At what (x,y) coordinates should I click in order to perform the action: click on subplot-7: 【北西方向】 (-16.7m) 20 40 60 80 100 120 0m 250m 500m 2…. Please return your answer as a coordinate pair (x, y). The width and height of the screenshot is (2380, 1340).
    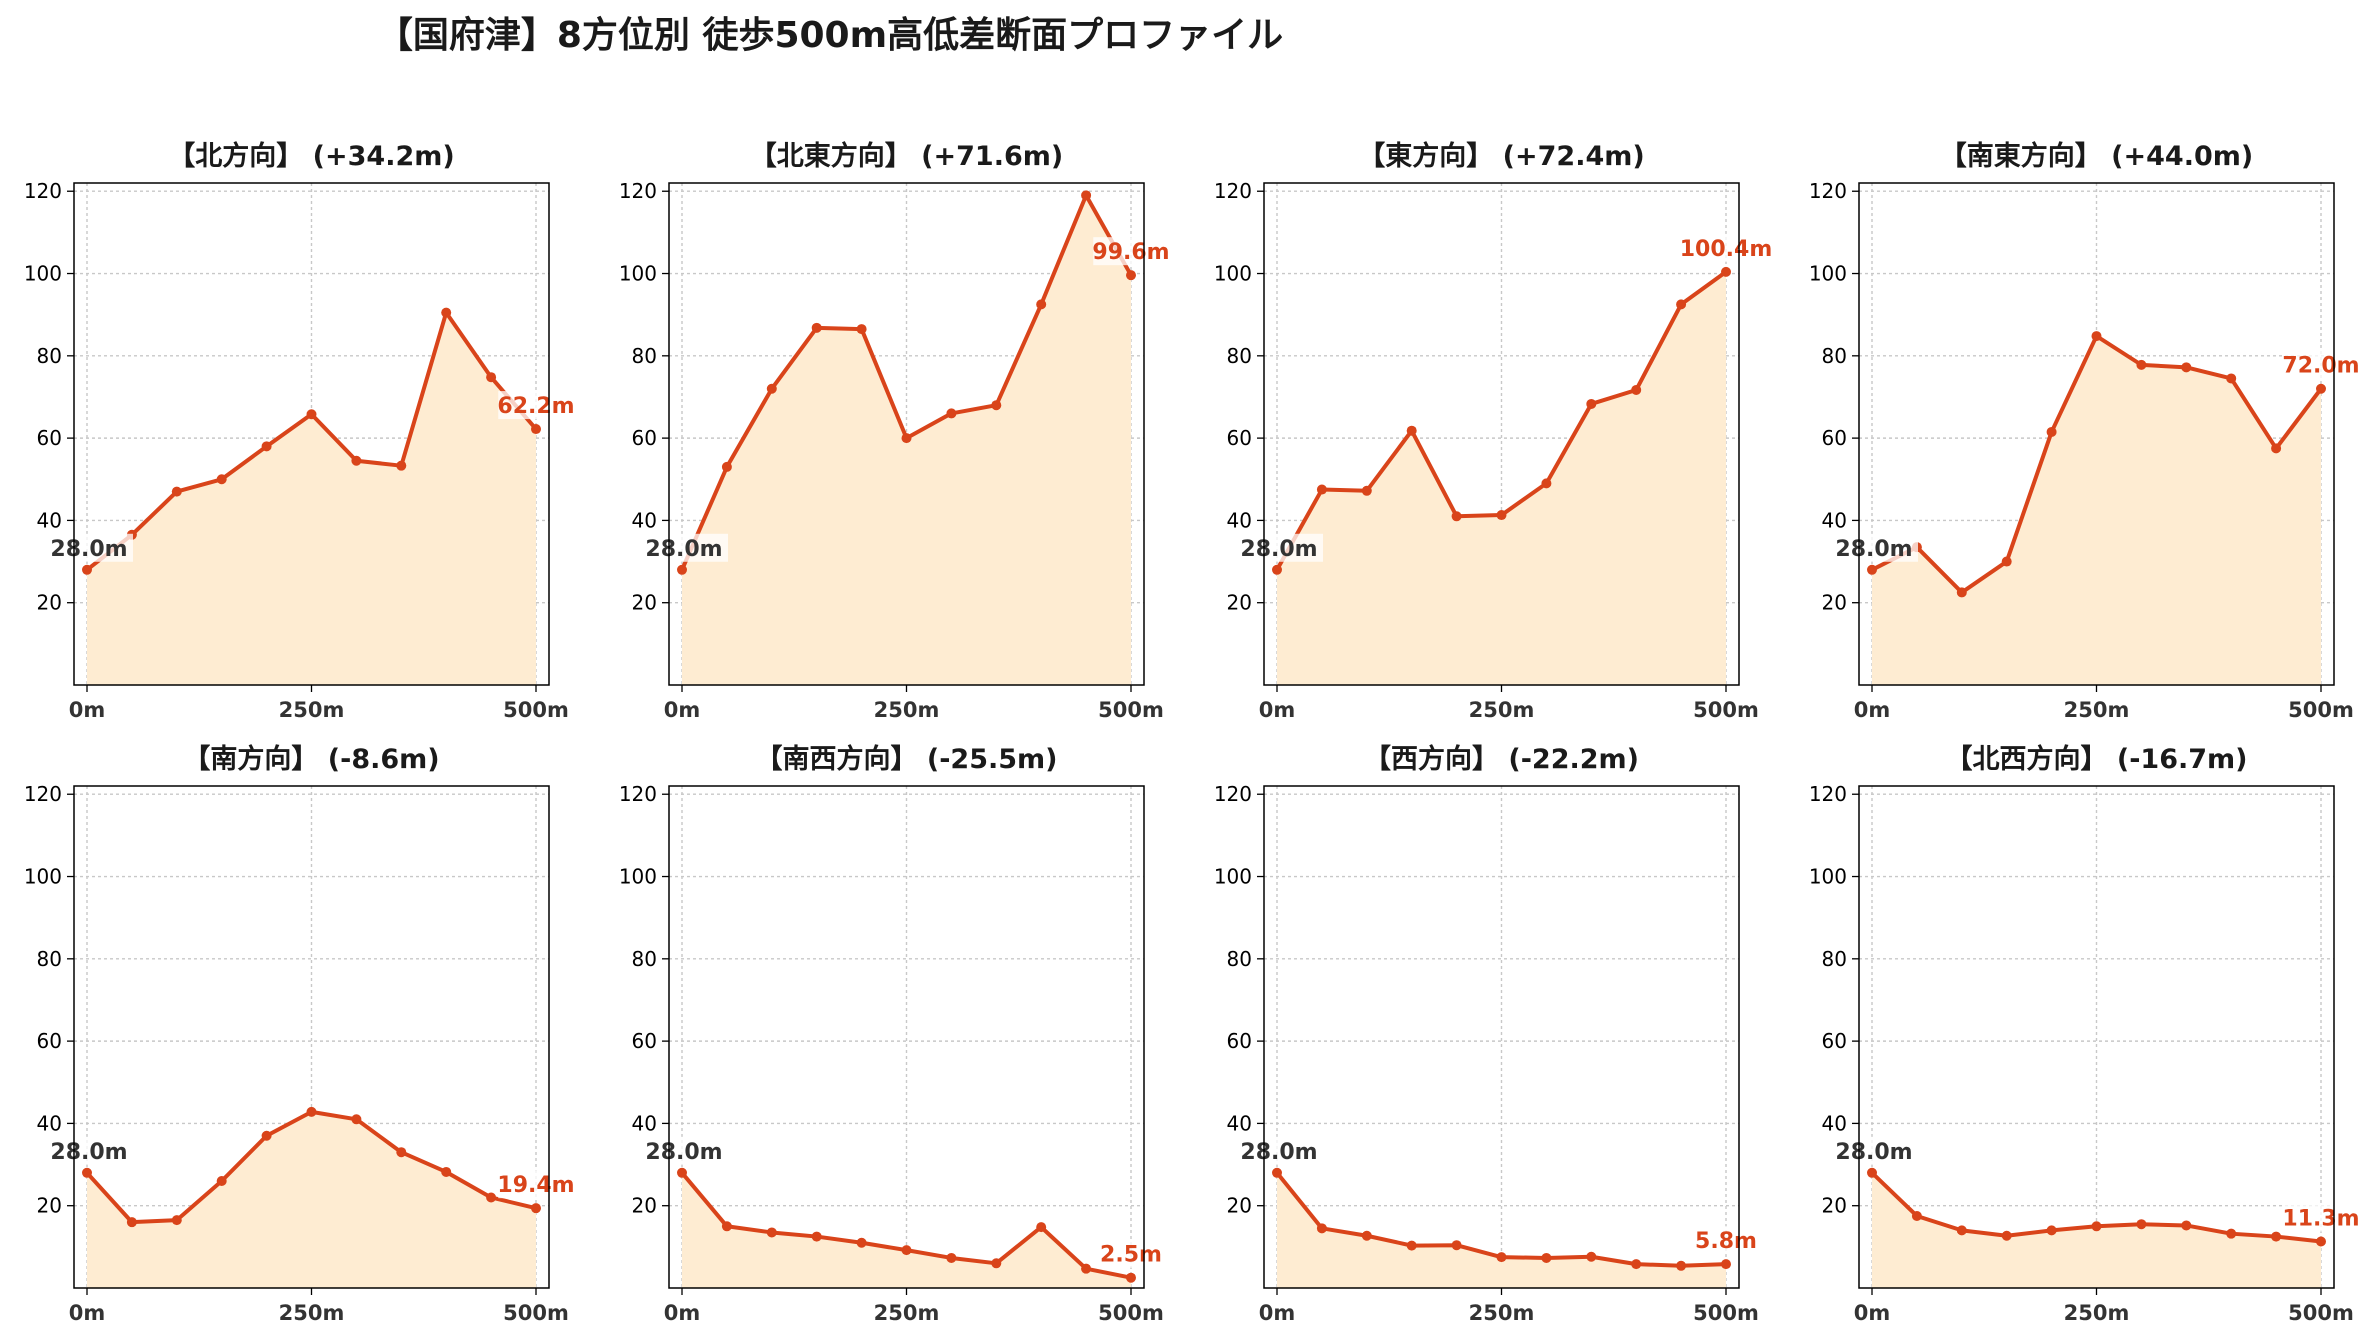
    Looking at the image, I should click on (2084, 1034).